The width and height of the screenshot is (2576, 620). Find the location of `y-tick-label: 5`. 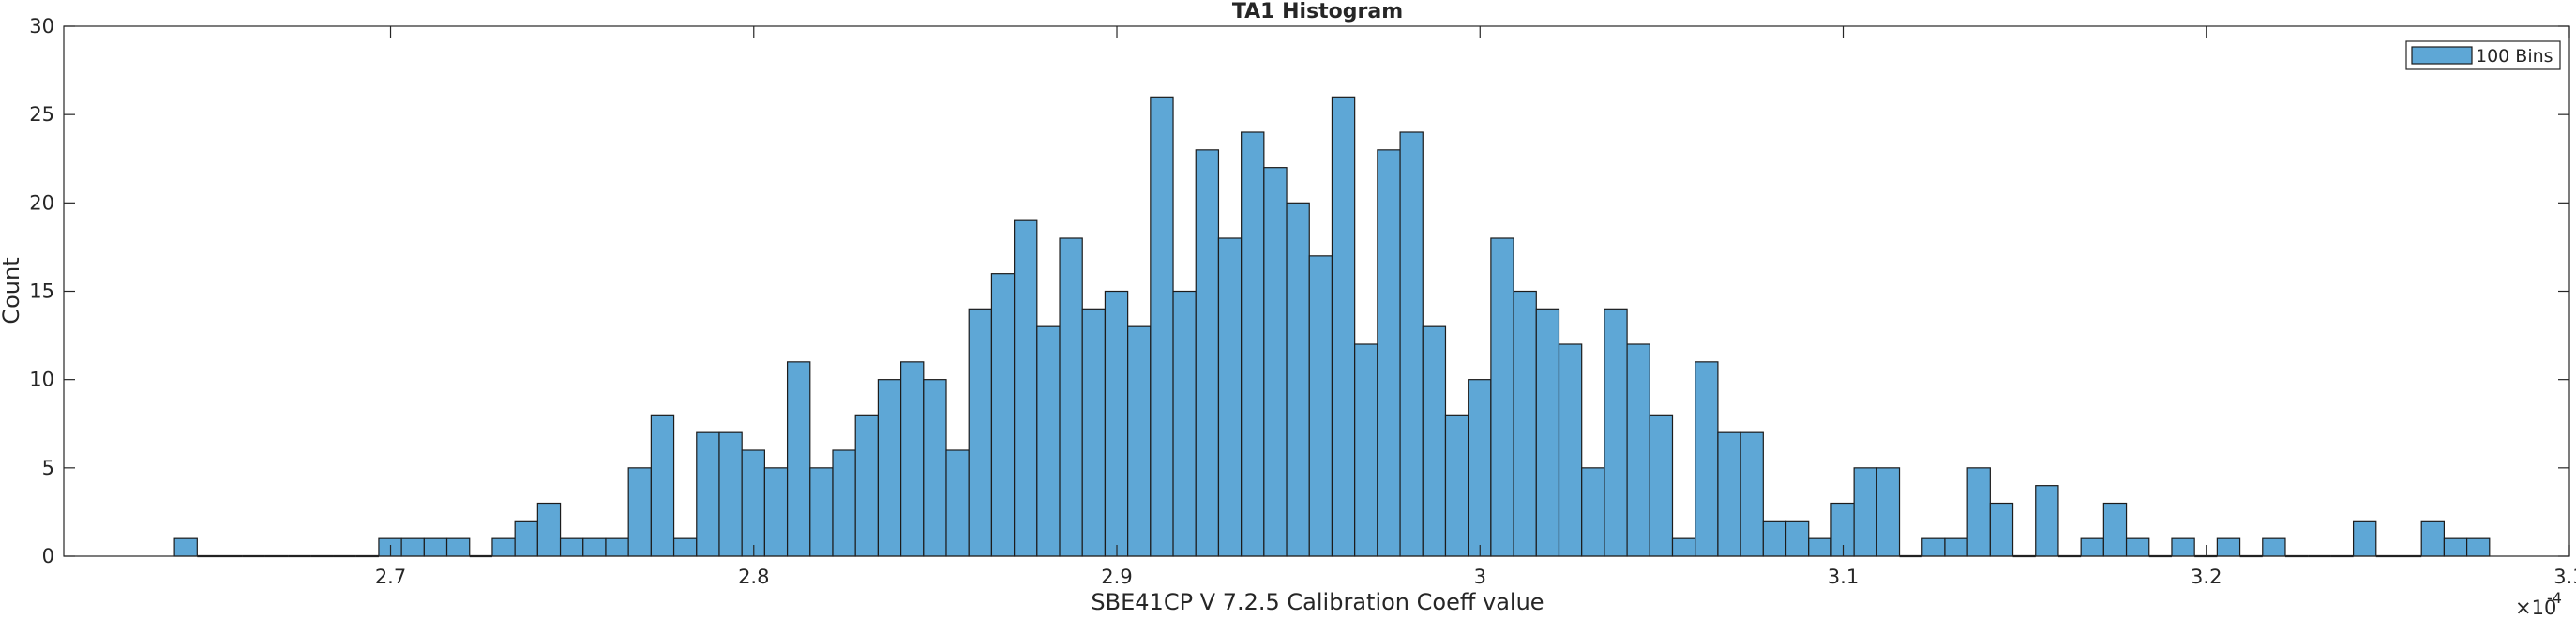

y-tick-label: 5 is located at coordinates (48, 468).